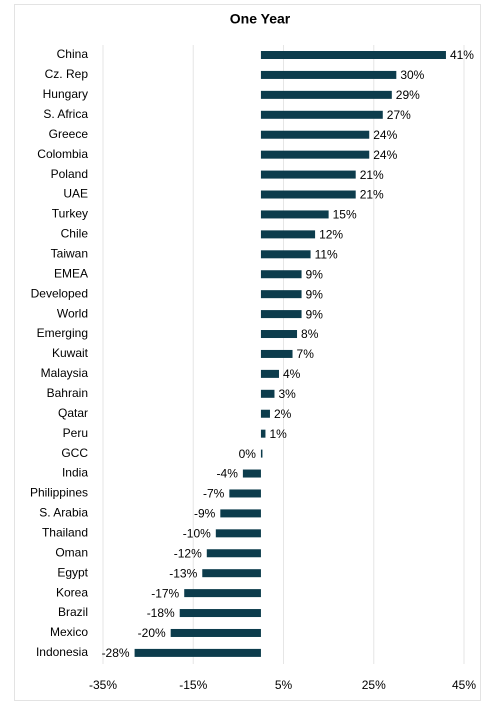 This screenshot has height=702, width=481. I want to click on y-tick-label: EMEA, so click(71, 273).